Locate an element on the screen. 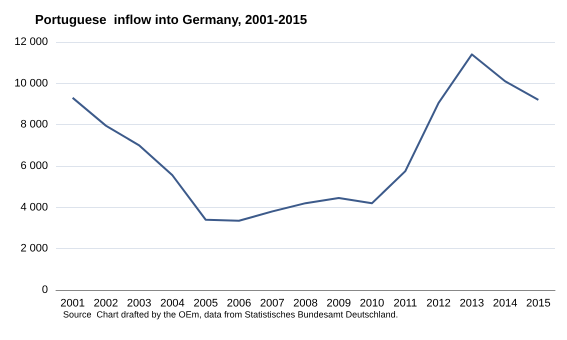  x-tick-label: 2015 is located at coordinates (538, 304).